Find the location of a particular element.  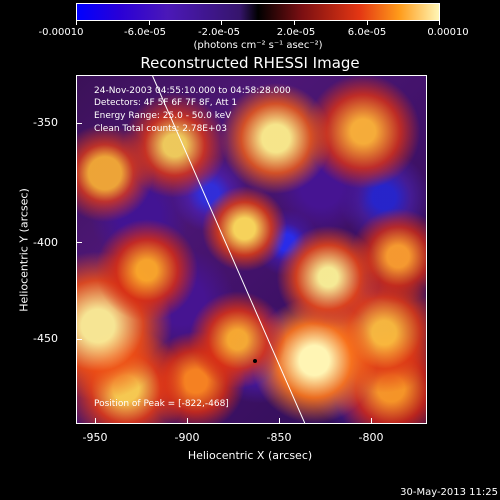

colorbar-label: 0.00010 is located at coordinates (448, 32).